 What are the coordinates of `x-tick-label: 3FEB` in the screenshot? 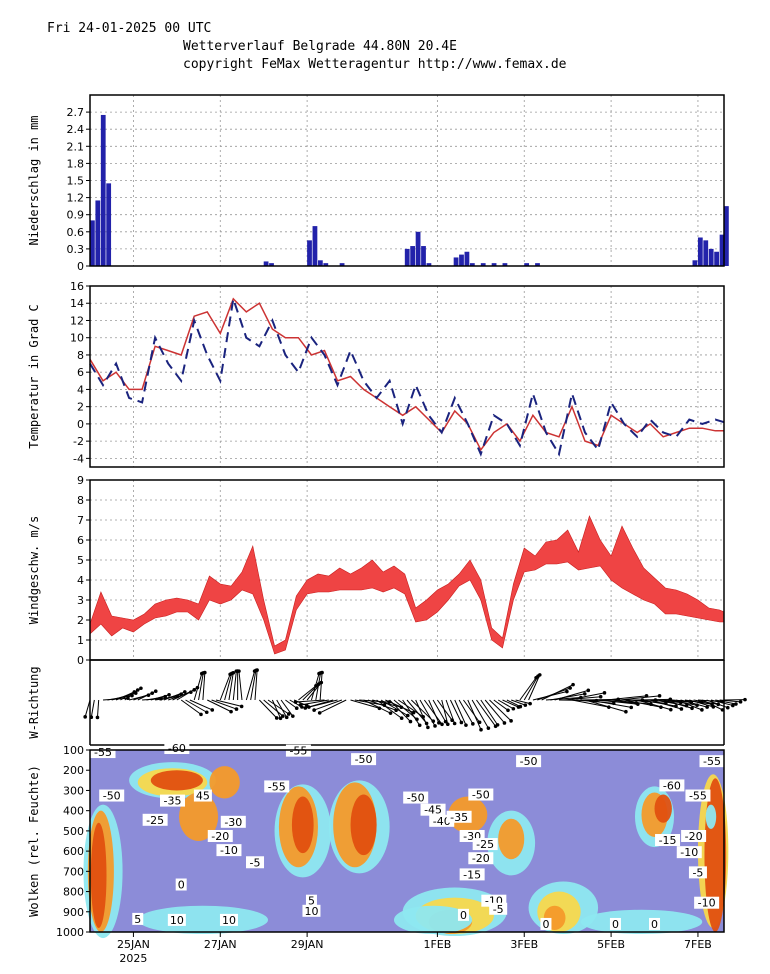 It's located at (524, 944).